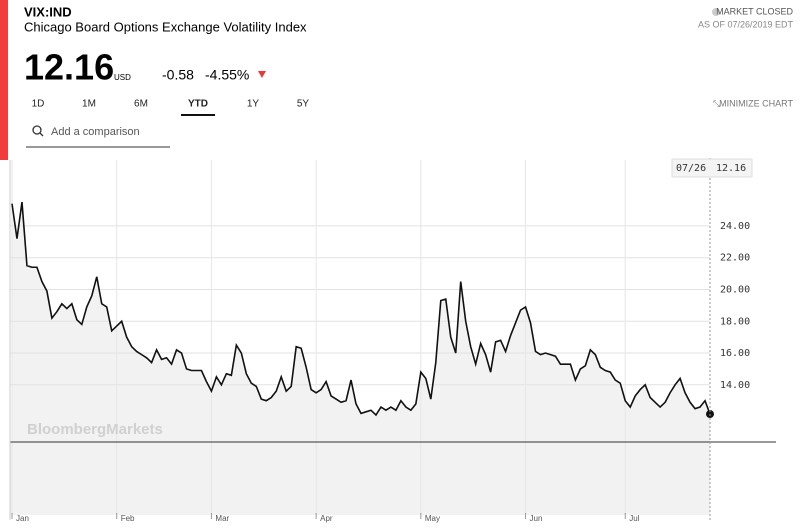  Describe the element at coordinates (128, 518) in the screenshot. I see `x-tick-label: Feb` at that location.